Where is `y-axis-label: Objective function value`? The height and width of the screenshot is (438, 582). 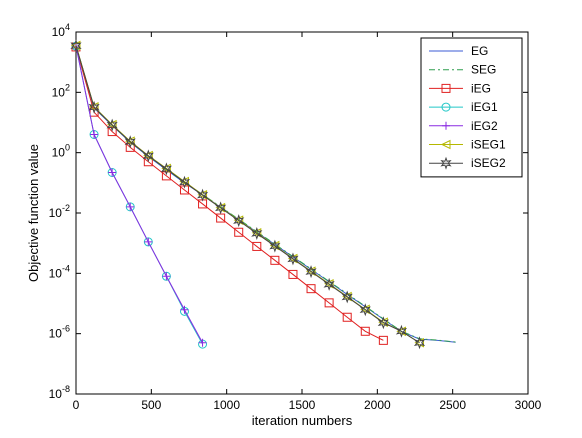 y-axis-label: Objective function value is located at coordinates (33, 213).